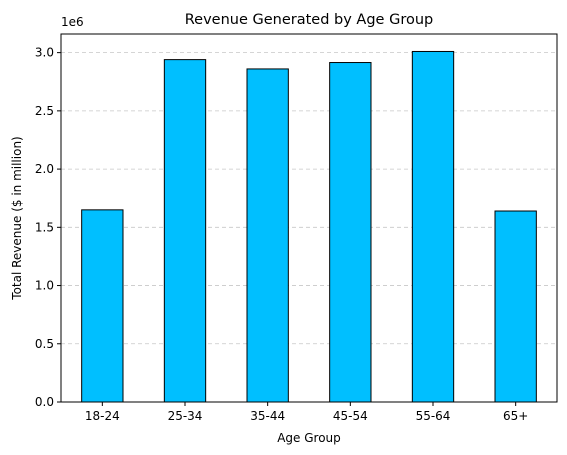 Image resolution: width=567 pixels, height=455 pixels. I want to click on y-tick-label: 0.5, so click(44, 344).